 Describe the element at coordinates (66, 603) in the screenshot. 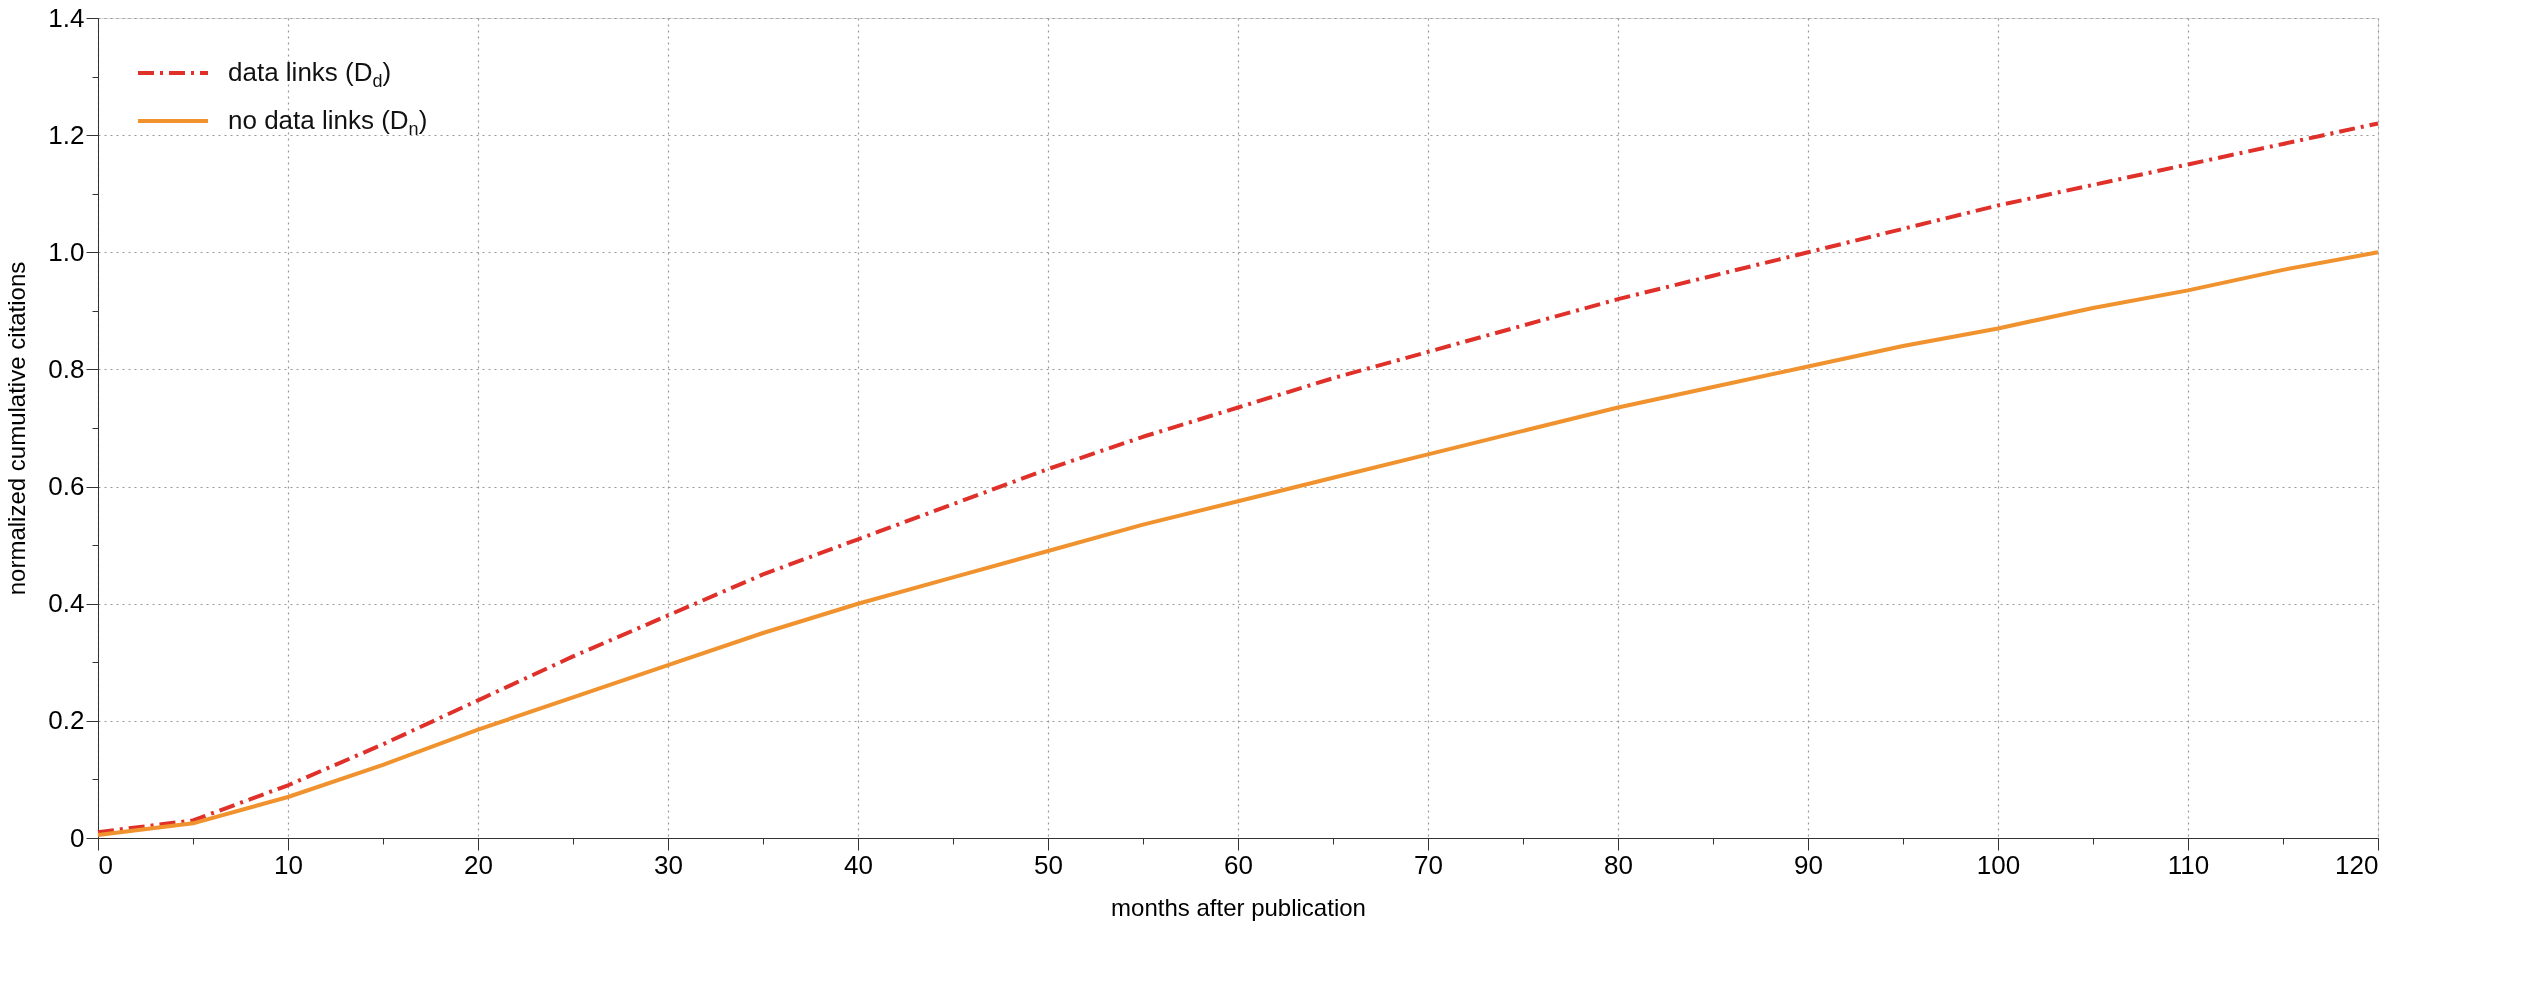

I see `y-tick-label: 0.4` at that location.